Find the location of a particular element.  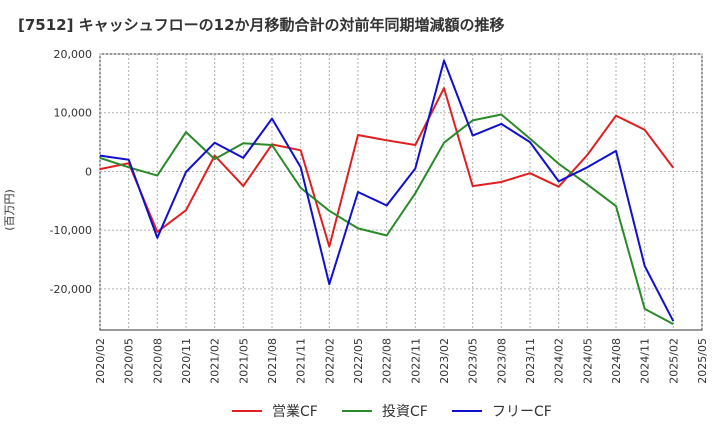

x-tick-label: 2020/11 is located at coordinates (186, 361).